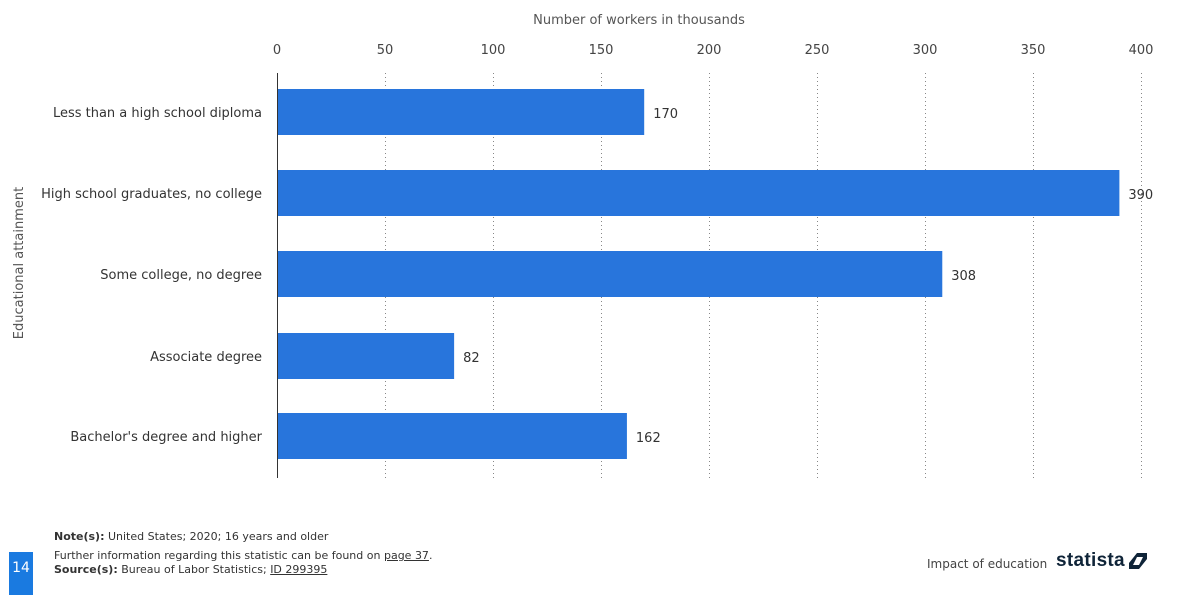  Describe the element at coordinates (19, 263) in the screenshot. I see `y-axis-title: Educational attainment` at that location.